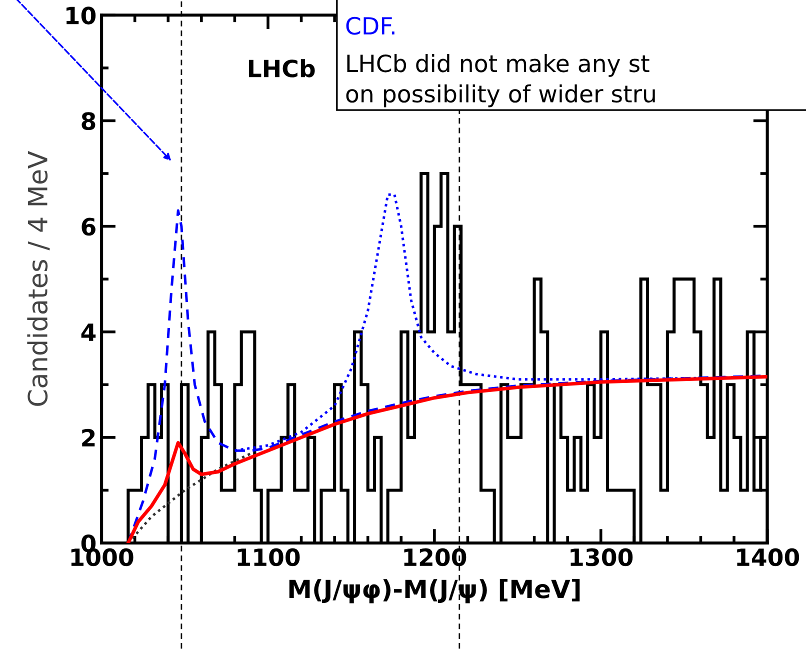 The image size is (806, 659). I want to click on x-tick-label: 1300, so click(601, 557).